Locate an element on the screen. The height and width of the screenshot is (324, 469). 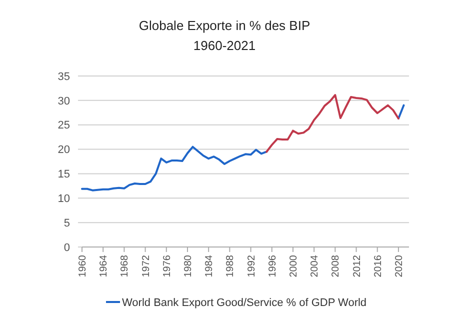
x-tick-label: 1984 is located at coordinates (210, 266).